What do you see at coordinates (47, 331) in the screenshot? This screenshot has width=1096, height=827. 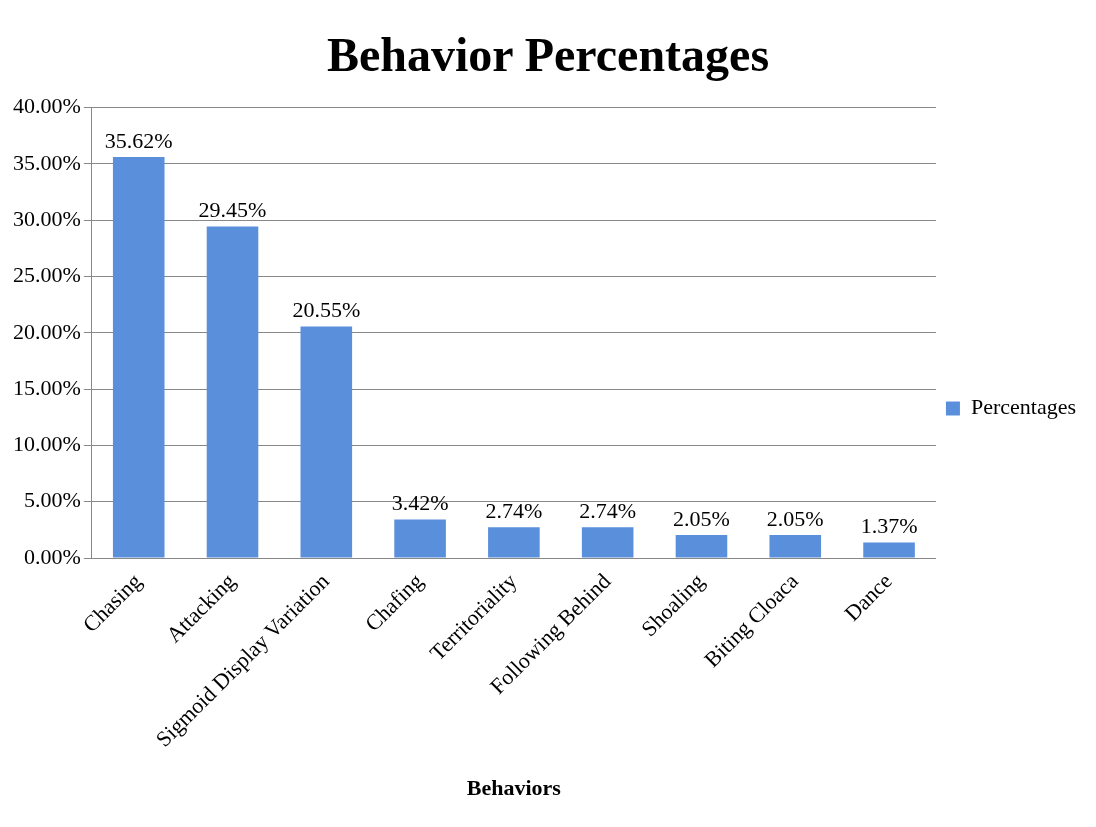 I see `y-tick-label: 20.00%` at bounding box center [47, 331].